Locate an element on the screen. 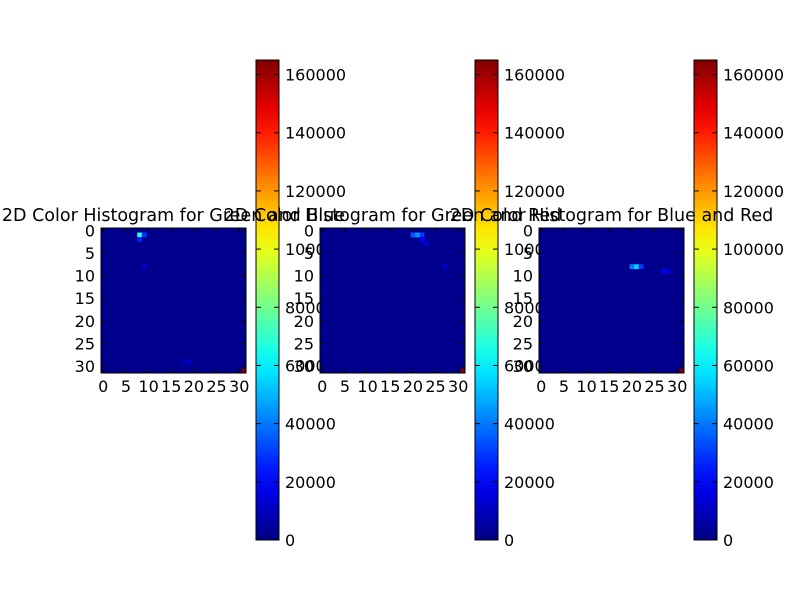  colorbar-tick-label: 80000 is located at coordinates (748, 307).